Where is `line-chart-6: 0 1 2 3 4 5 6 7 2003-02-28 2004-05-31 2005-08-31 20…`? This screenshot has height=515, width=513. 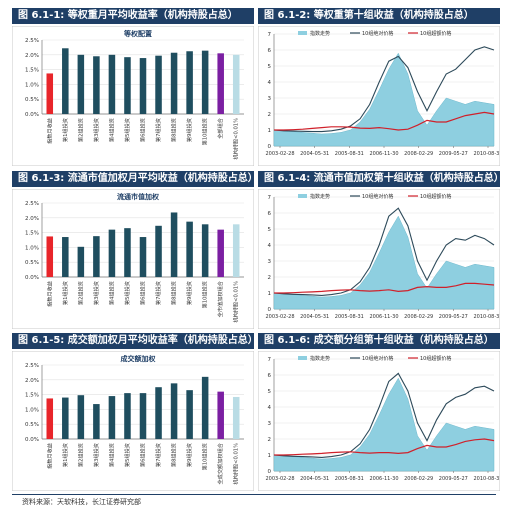
line-chart-6: 0 1 2 3 4 5 6 7 2003-02-28 2004-05-31 2005-08-31 20… is located at coordinates (379, 421).